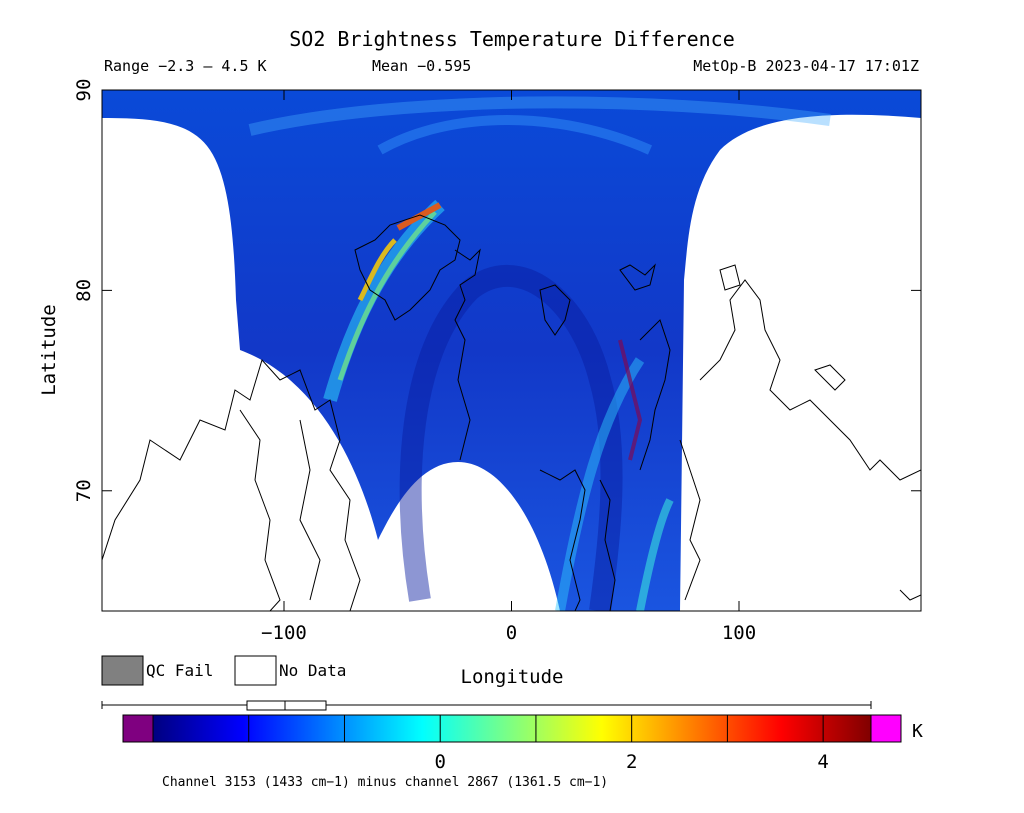  I want to click on range-label: Range −2.3 – 4.5 K, so click(185, 66).